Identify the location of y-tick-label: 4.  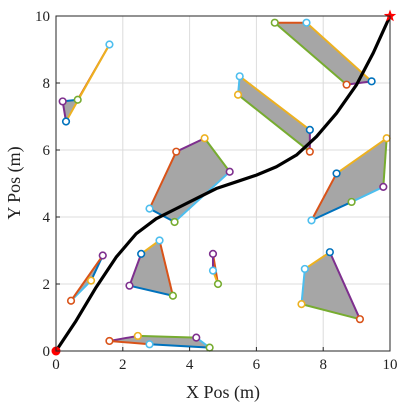
(47, 218).